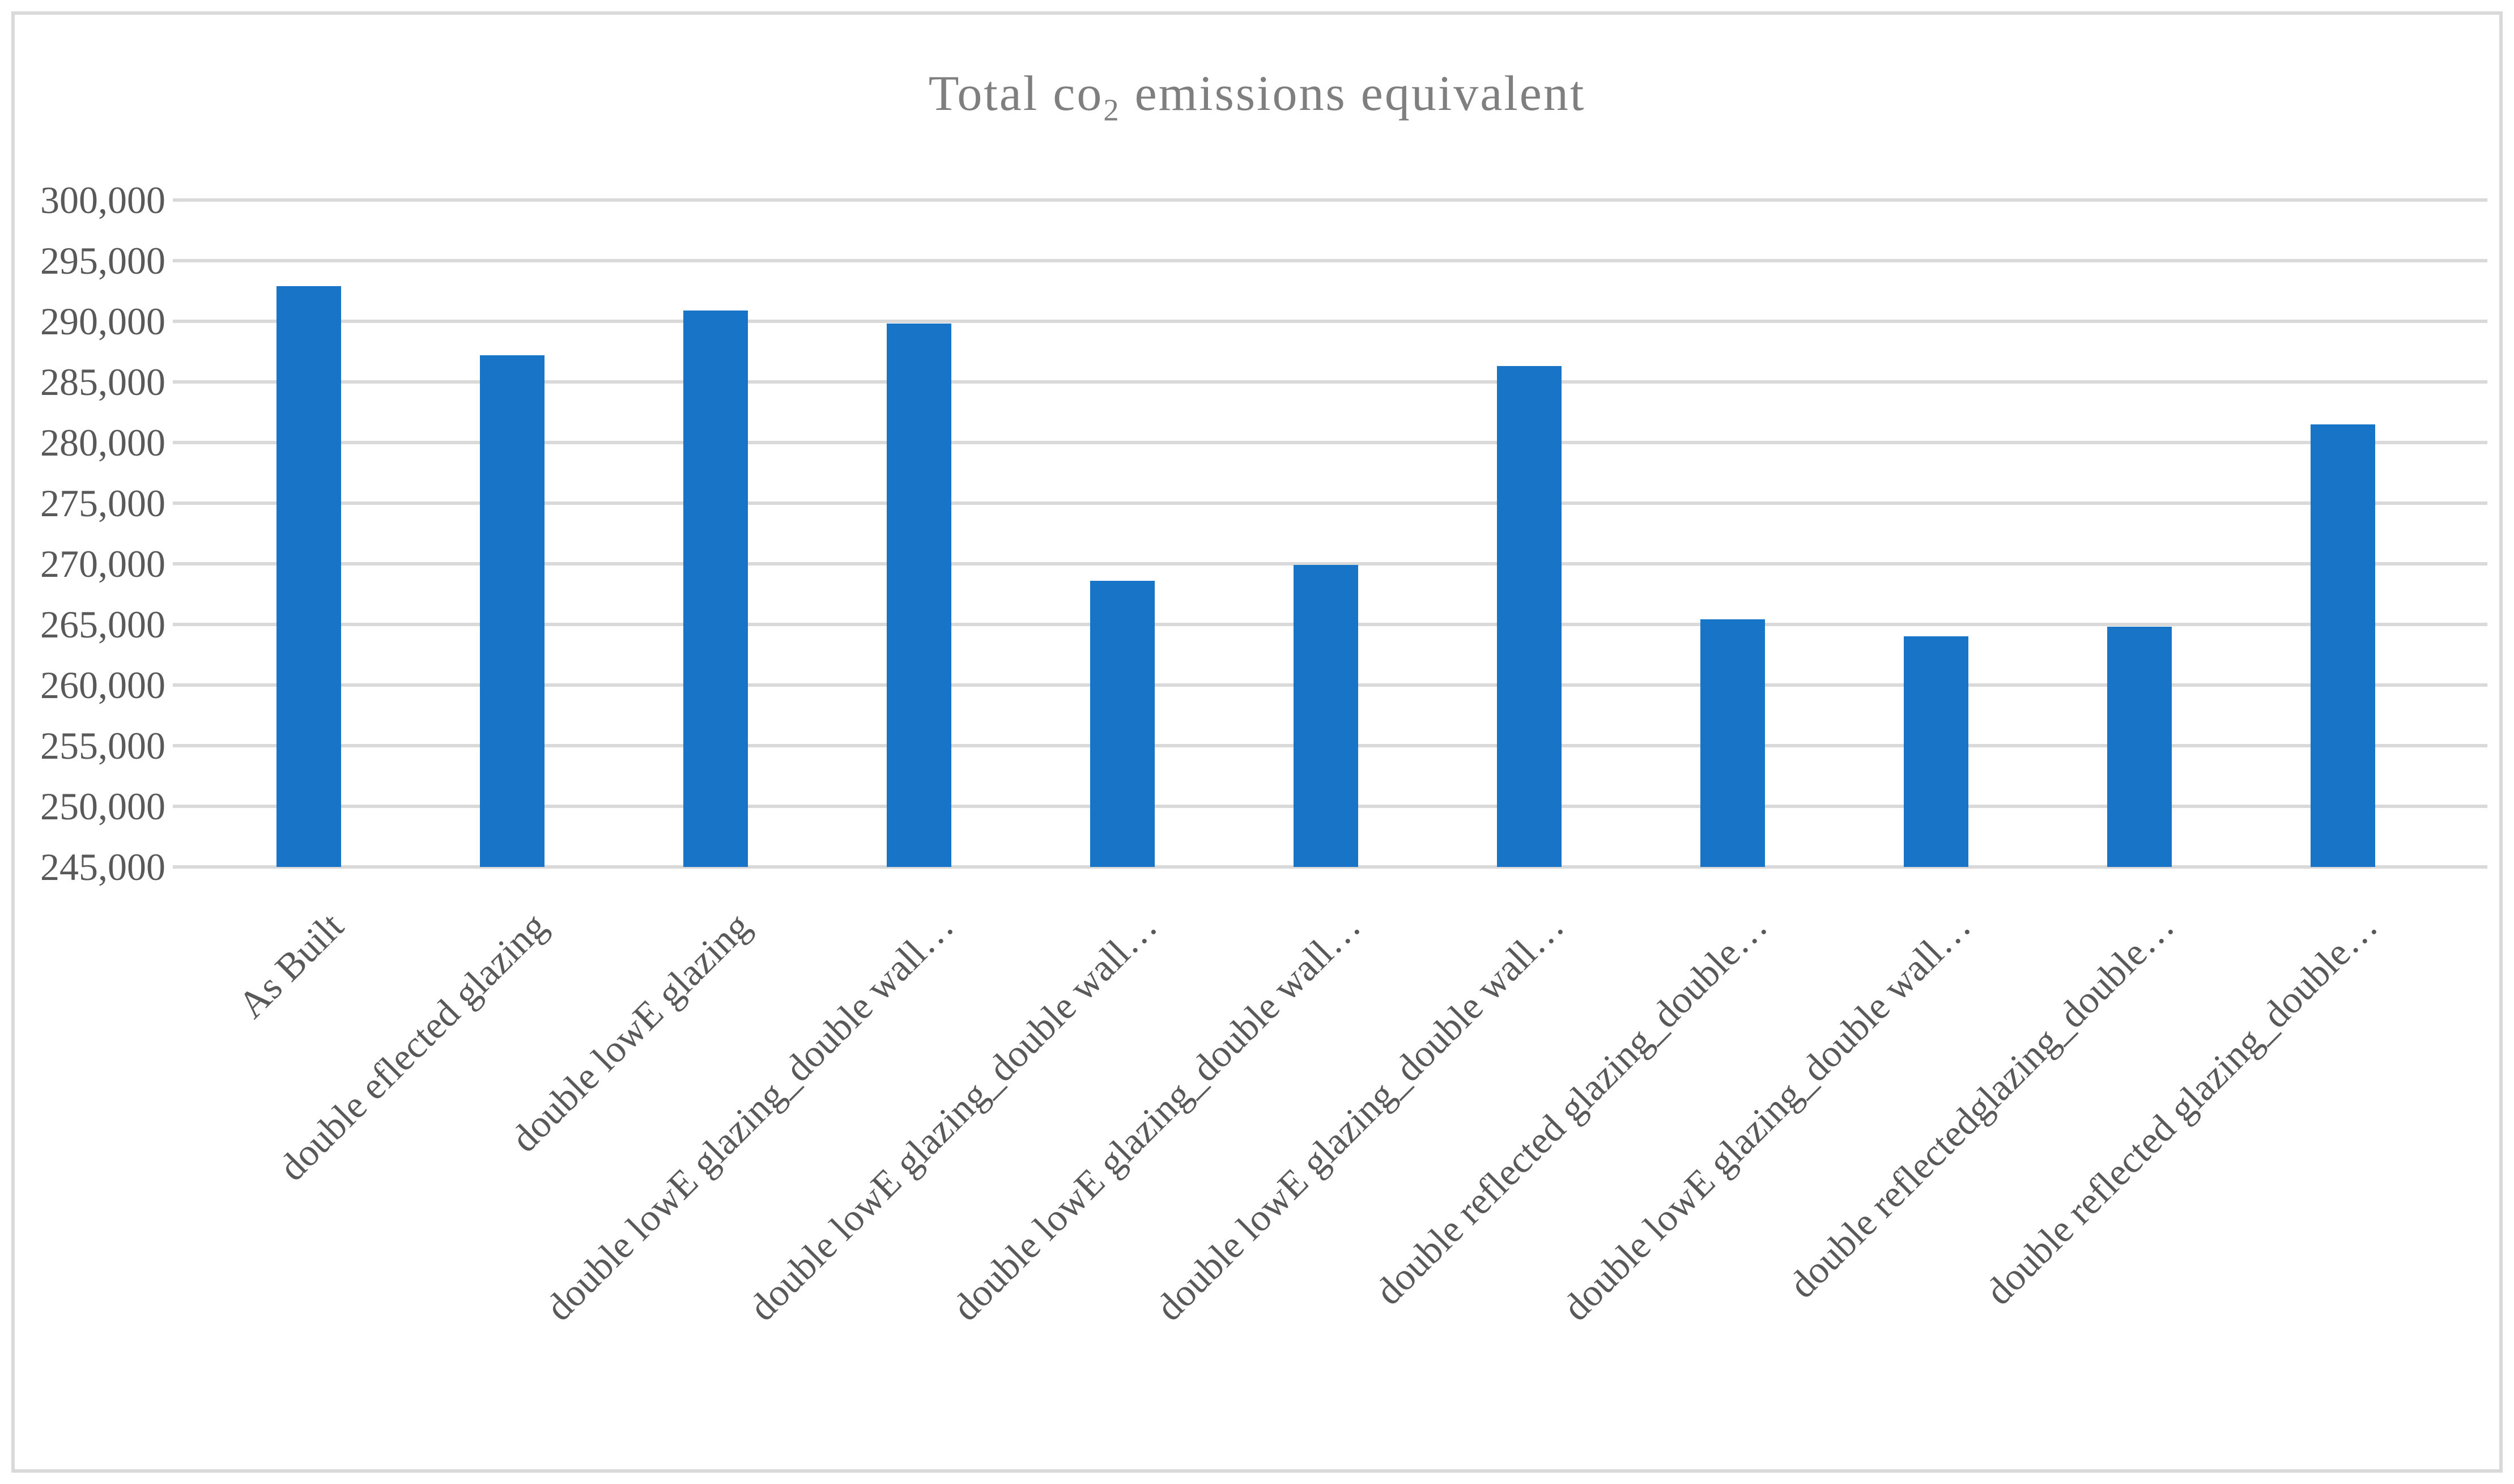 The width and height of the screenshot is (2514, 1484). I want to click on y-tick-label: 290,000, so click(102, 321).